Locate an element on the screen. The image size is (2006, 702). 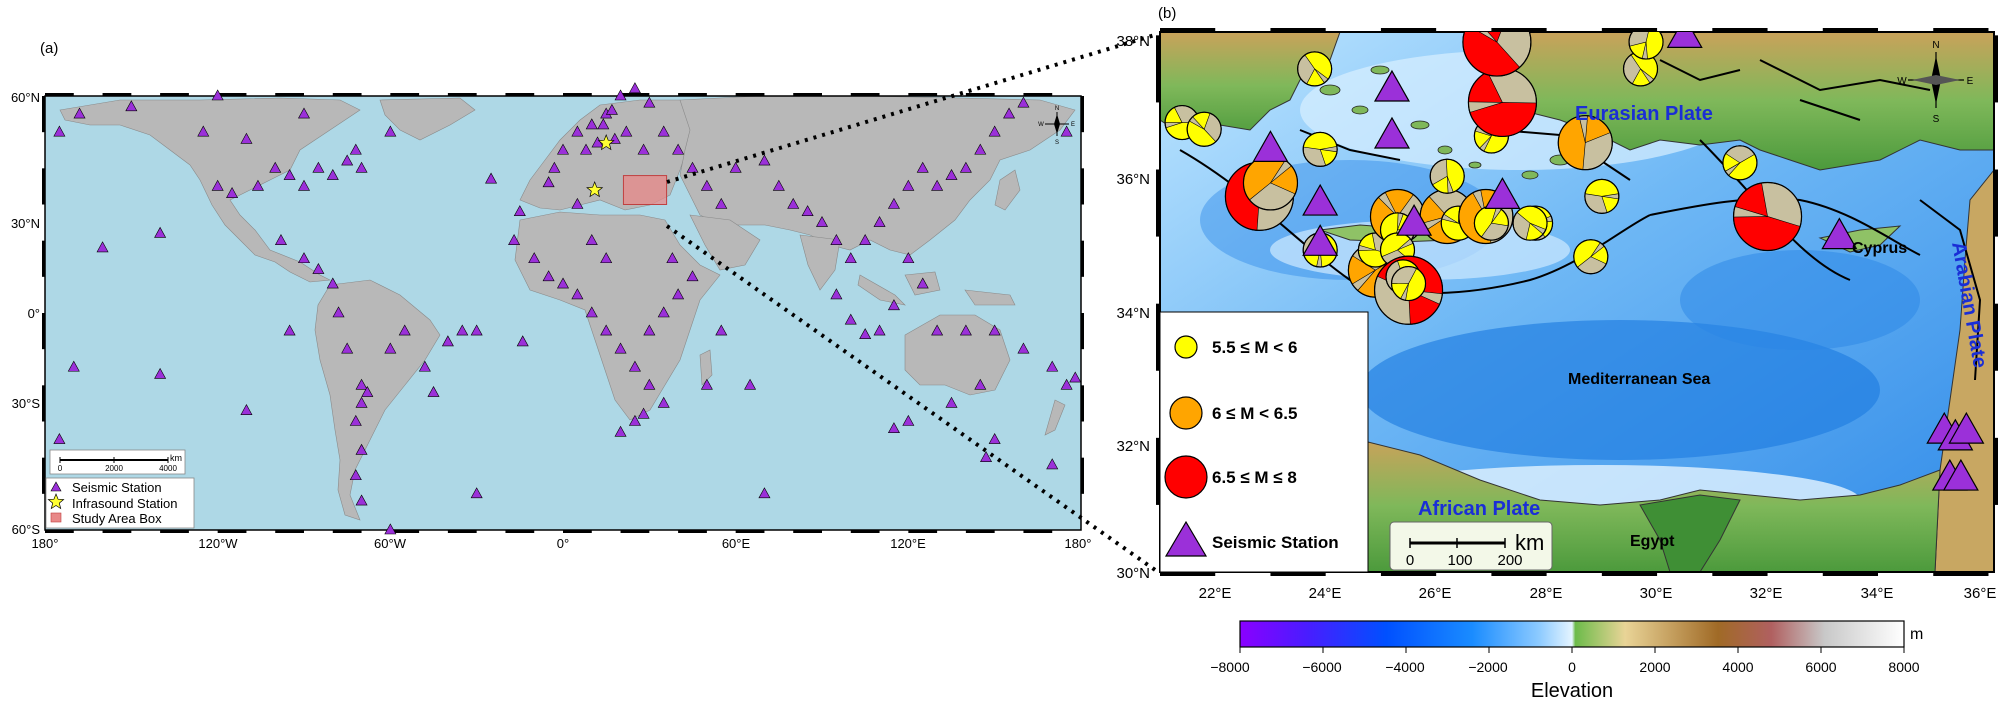
legend-study-area-box: Study Area Box is located at coordinates (117, 518).